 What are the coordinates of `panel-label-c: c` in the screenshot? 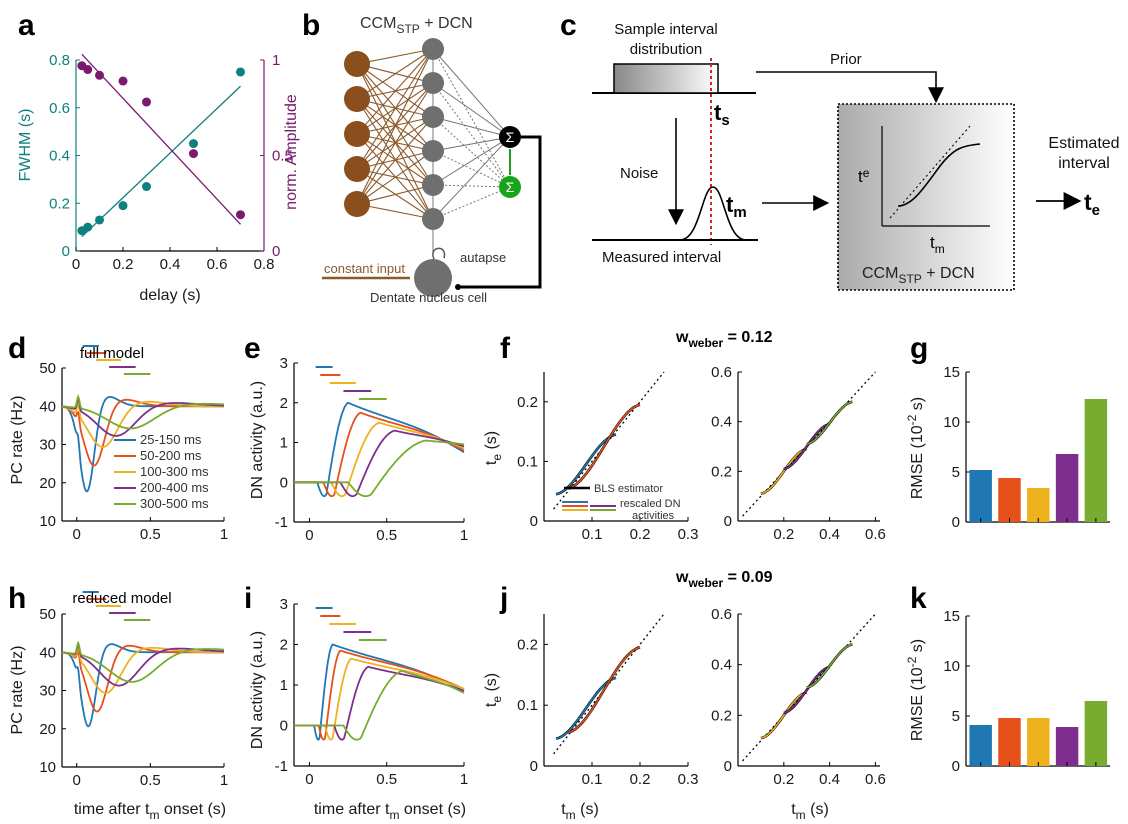 It's located at (568, 25).